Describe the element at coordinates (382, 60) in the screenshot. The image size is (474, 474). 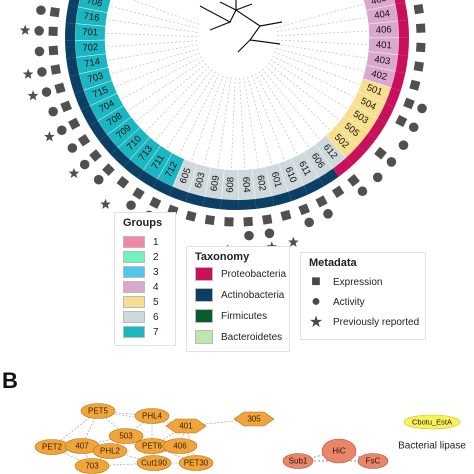
I see `leaf-label: 403` at that location.